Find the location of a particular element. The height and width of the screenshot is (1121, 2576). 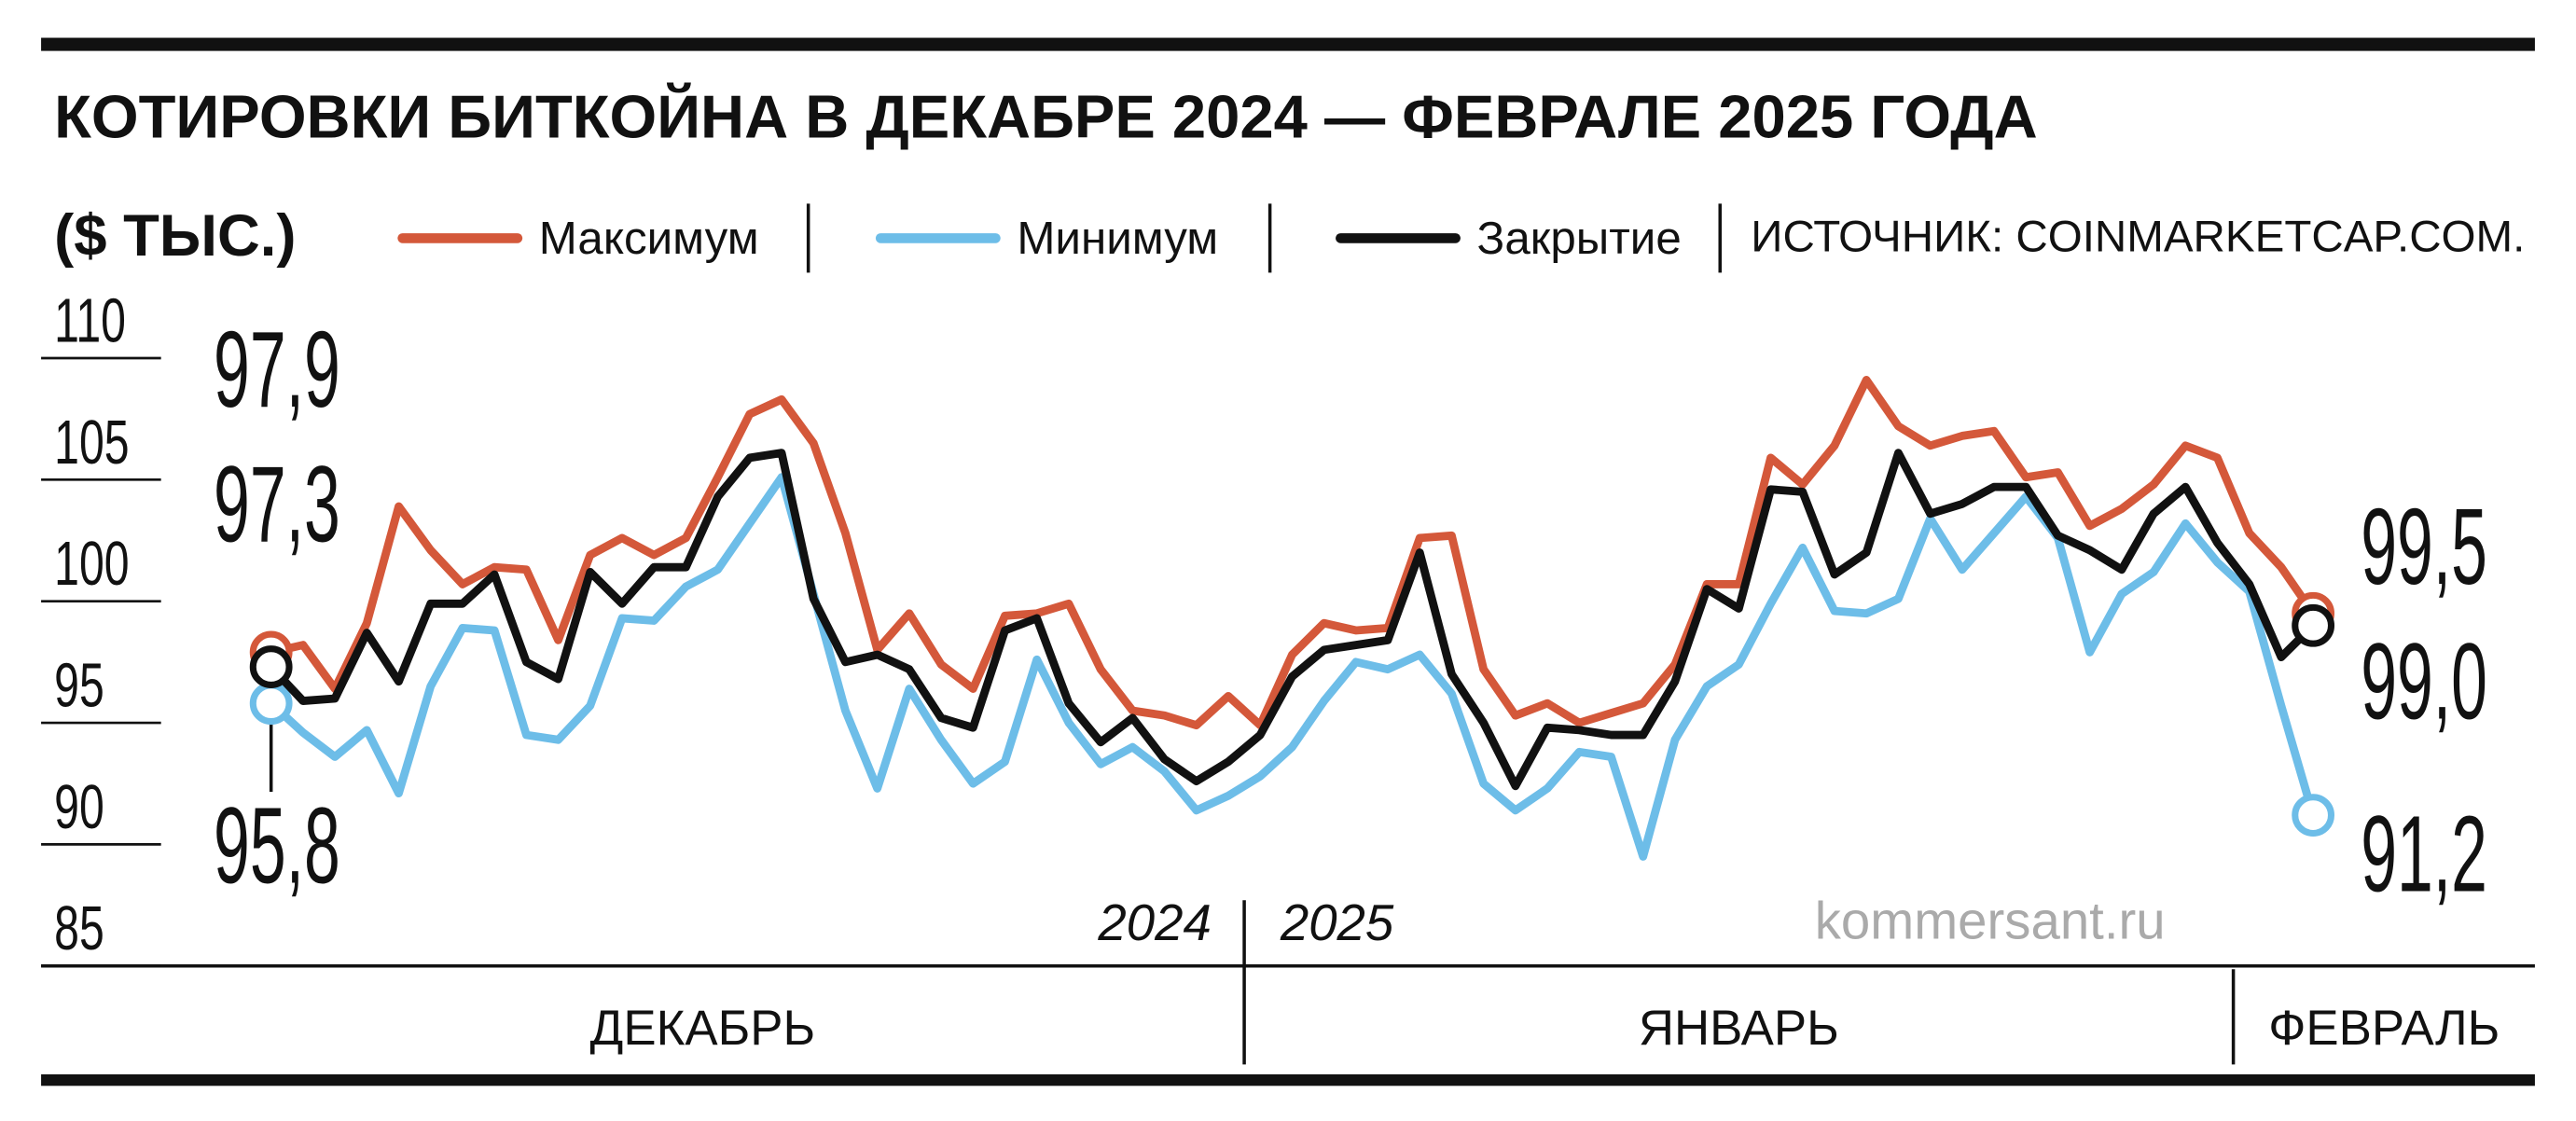

top-bar is located at coordinates (1288, 44).